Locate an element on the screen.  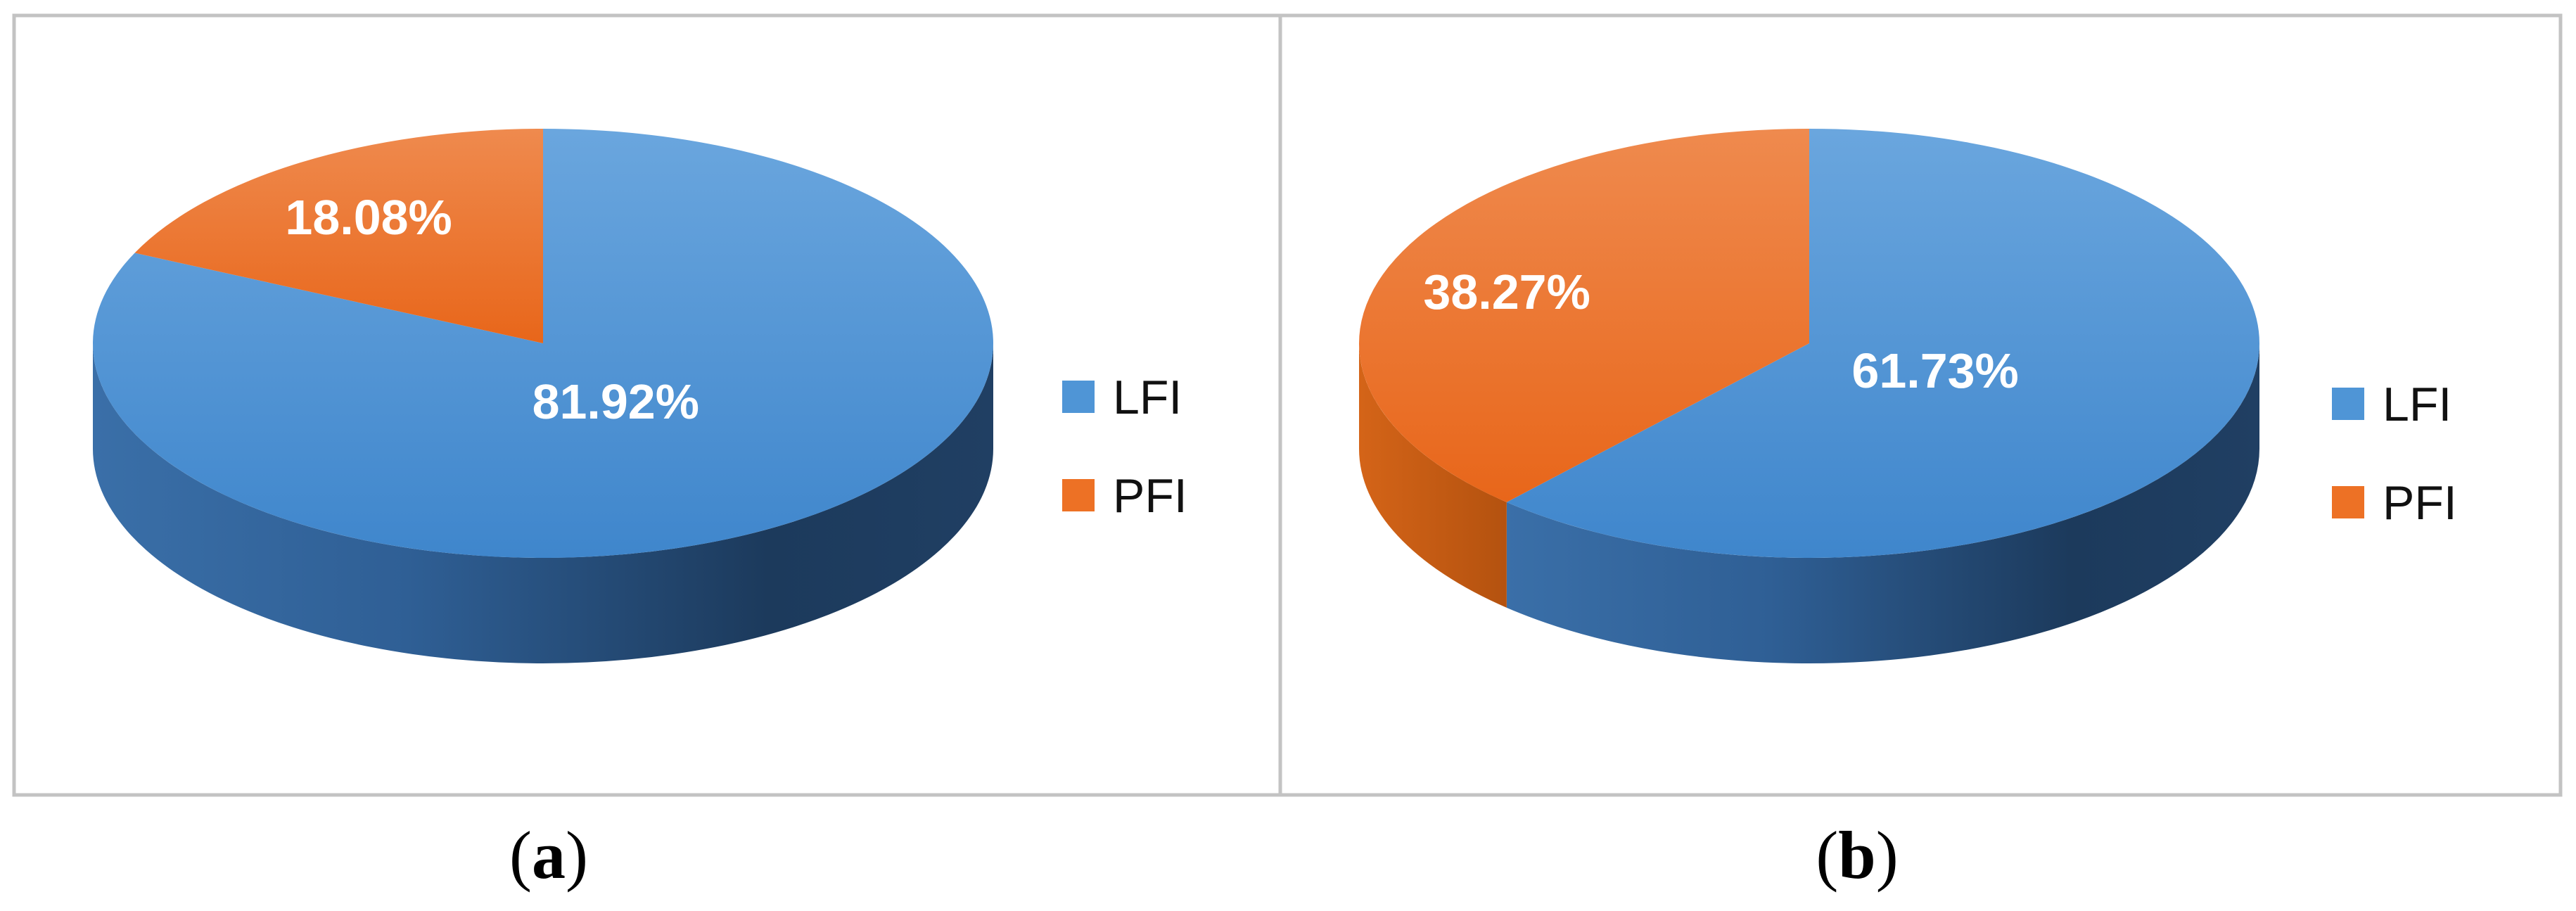
pie-b-sides is located at coordinates (1809, 503).